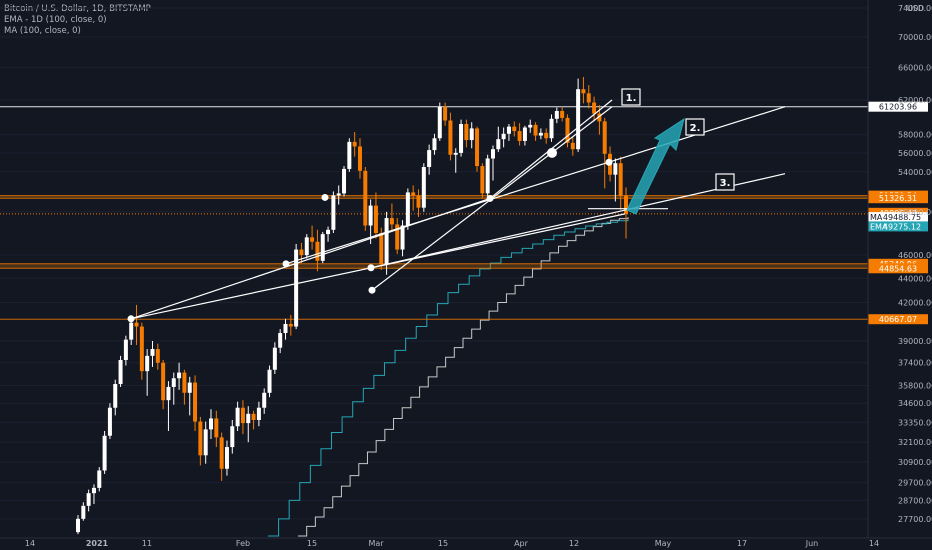 Image resolution: width=932 pixels, height=550 pixels. What do you see at coordinates (742, 543) in the screenshot?
I see `x-tick-label: 17` at bounding box center [742, 543].